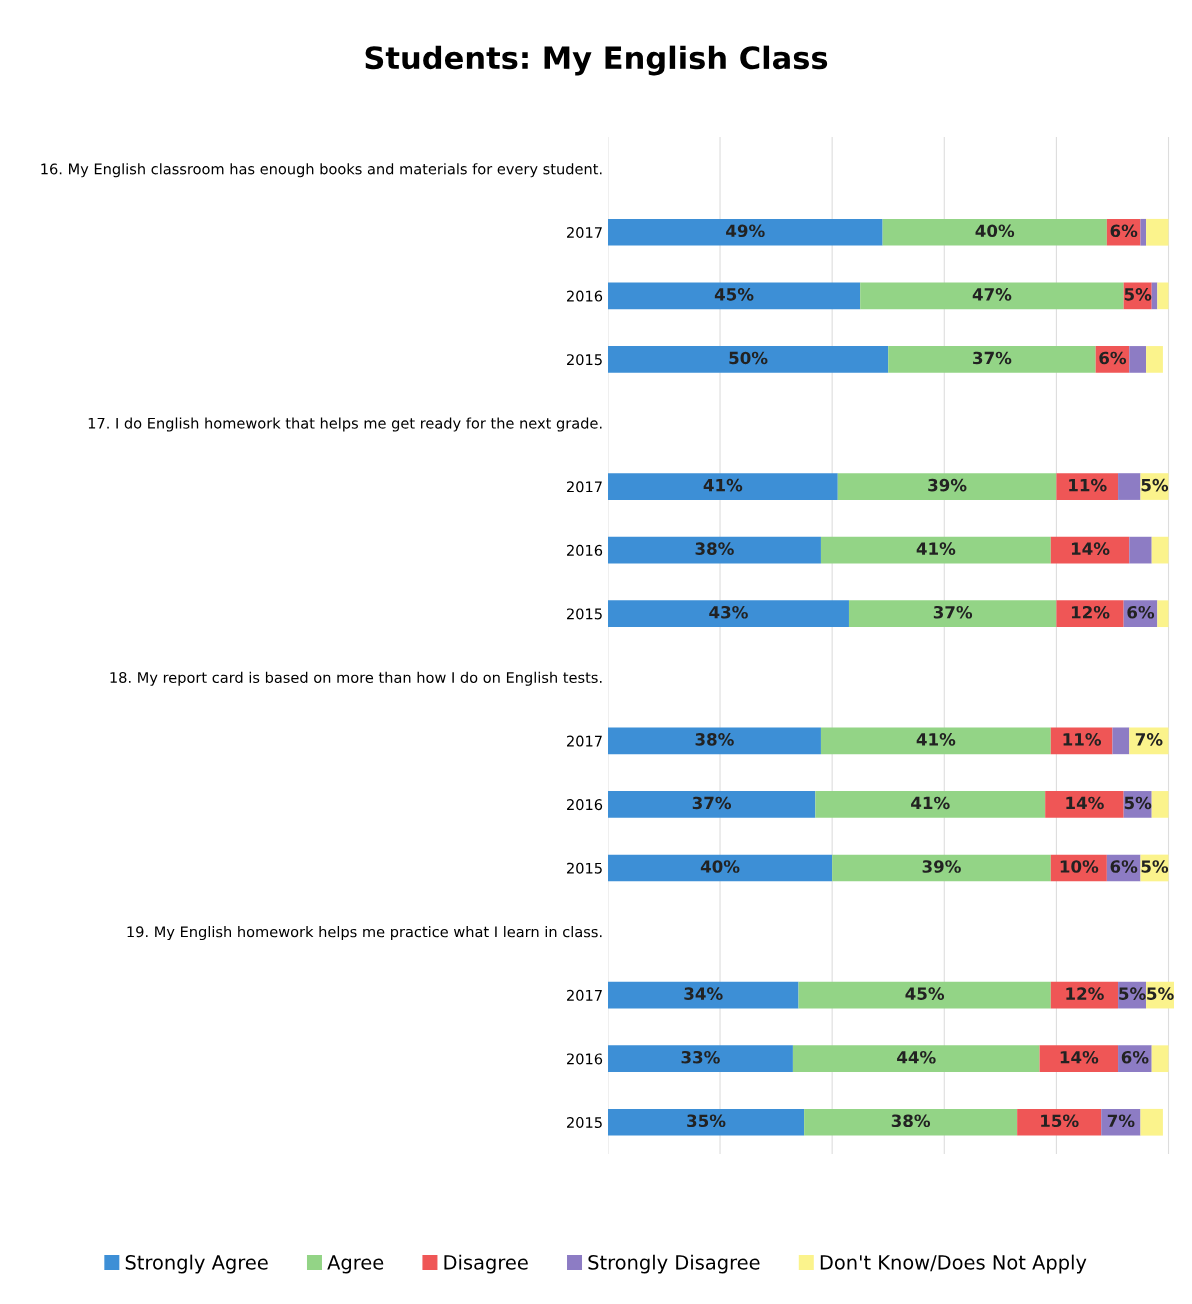 The width and height of the screenshot is (1192, 1304). Describe the element at coordinates (953, 1264) in the screenshot. I see `legend-label: Don't Know/Does Not Apply` at that location.